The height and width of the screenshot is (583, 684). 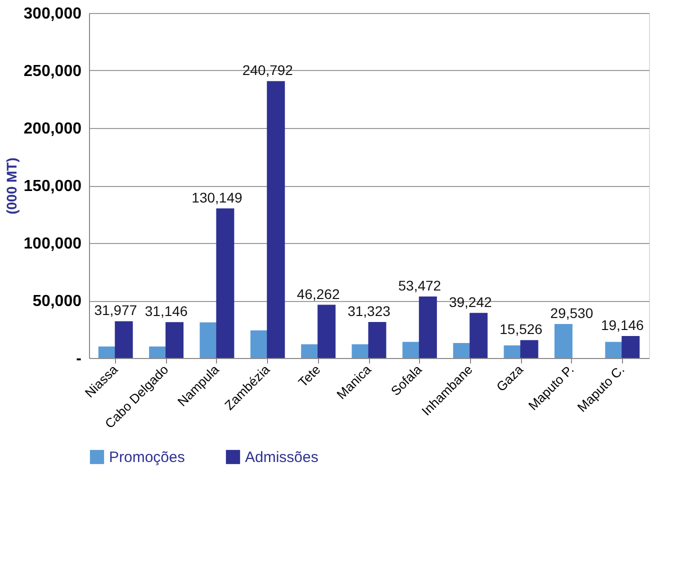 What do you see at coordinates (166, 311) in the screenshot?
I see `data-label: 31,146` at bounding box center [166, 311].